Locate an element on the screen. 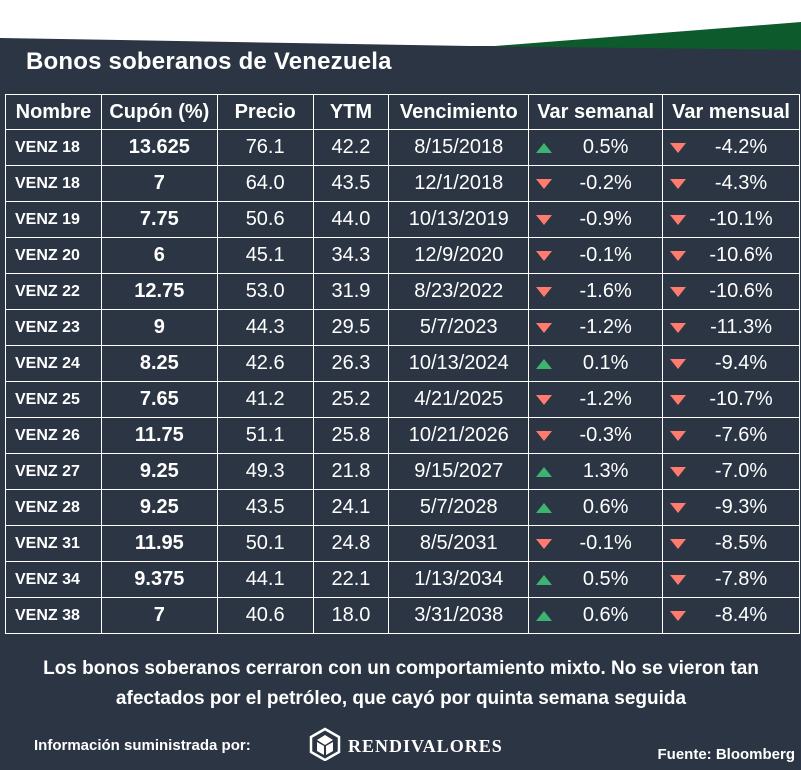 This screenshot has width=801, height=770. cell-ytm: 25.8 is located at coordinates (351, 435).